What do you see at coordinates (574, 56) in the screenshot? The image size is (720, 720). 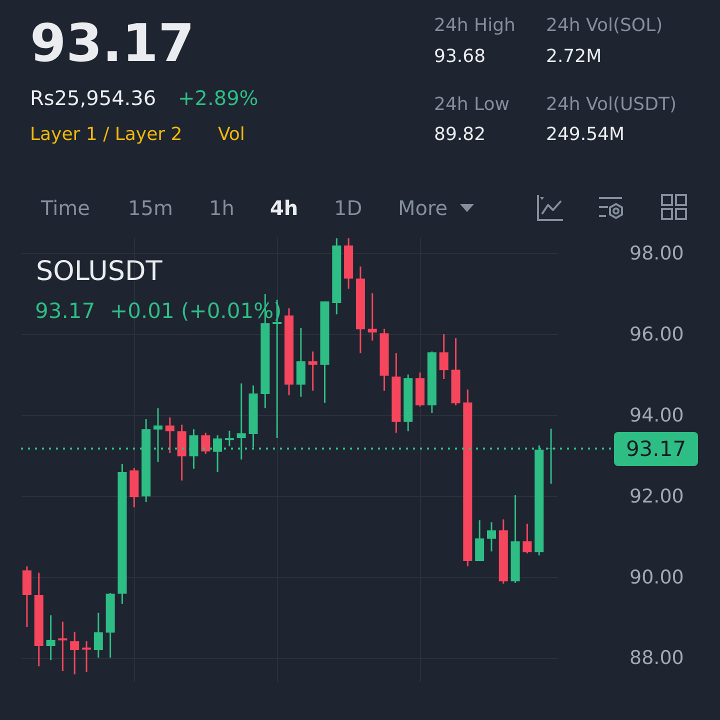 I see `text: 2.72M` at bounding box center [574, 56].